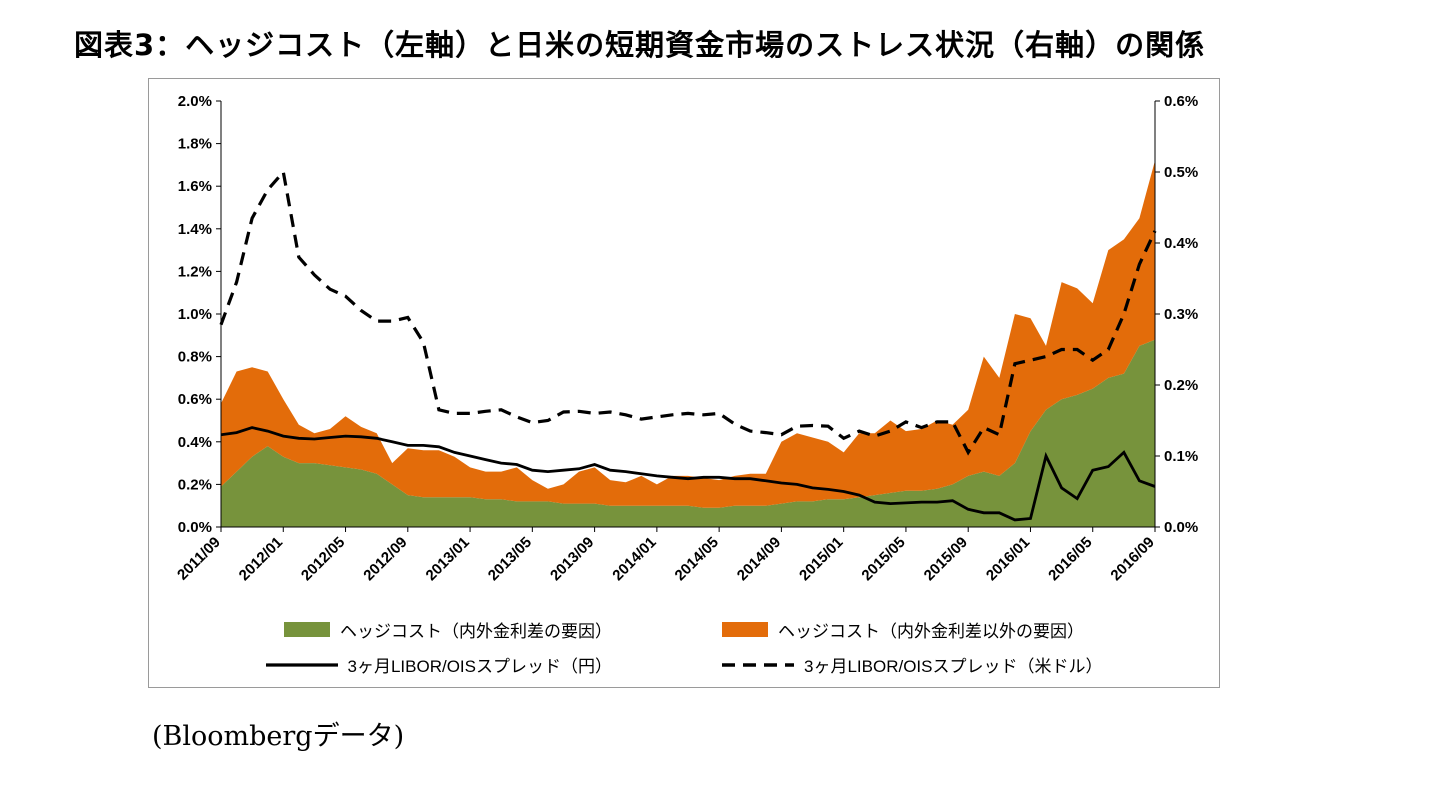 The height and width of the screenshot is (801, 1441). What do you see at coordinates (195, 229) in the screenshot?
I see `svg-text: 1.4%` at bounding box center [195, 229].